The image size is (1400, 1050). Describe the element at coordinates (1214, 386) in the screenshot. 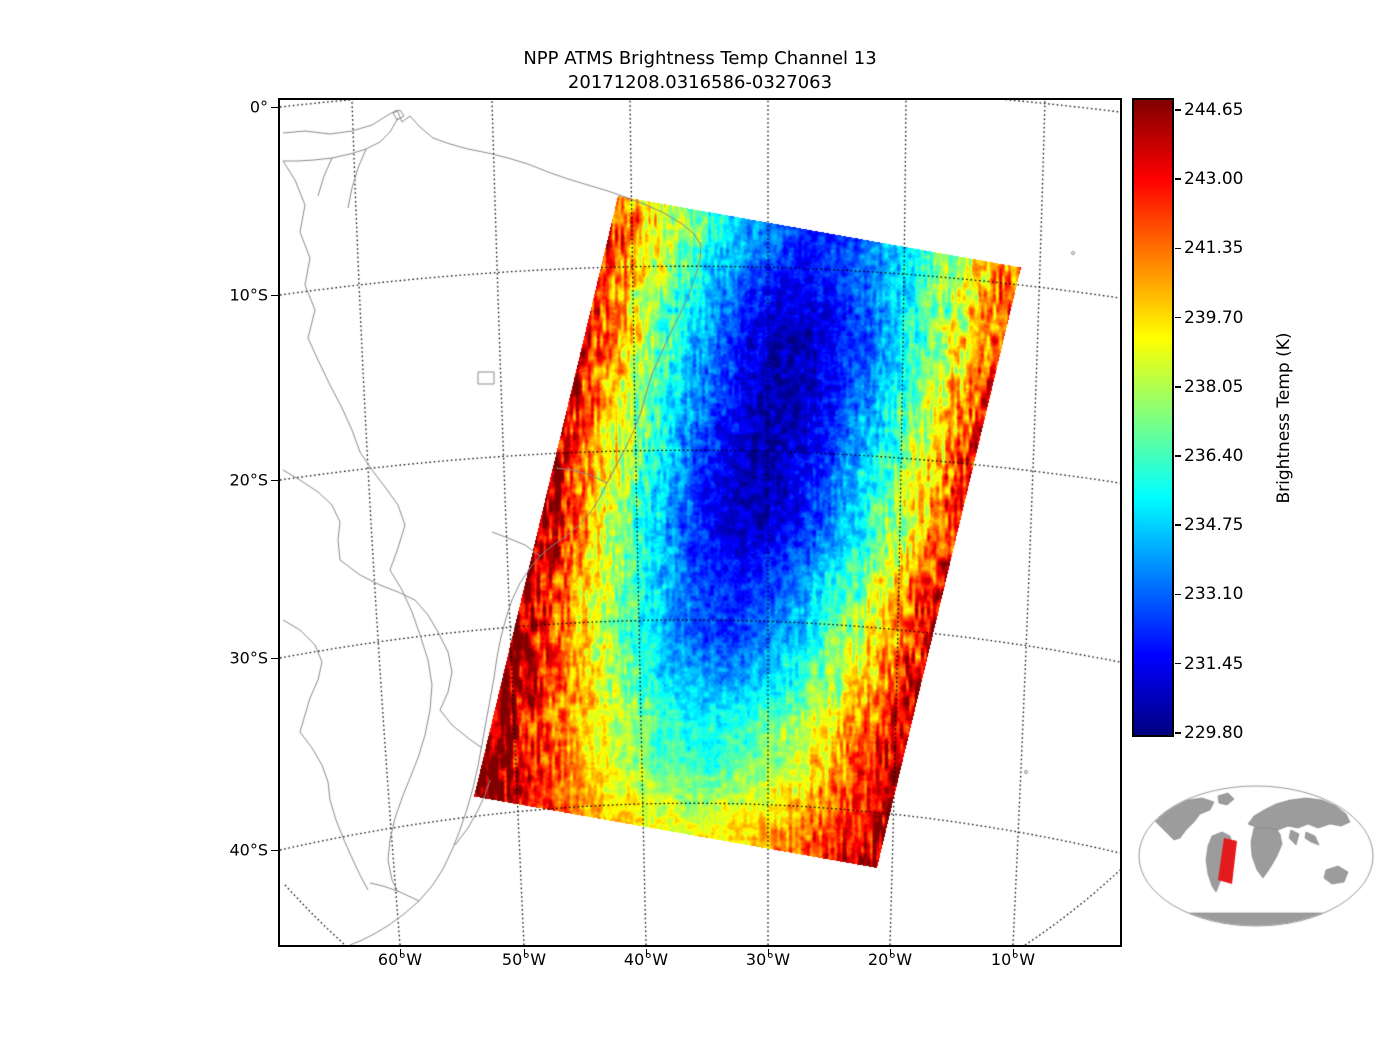

I see `colorbar-tick-label: 238.05` at that location.